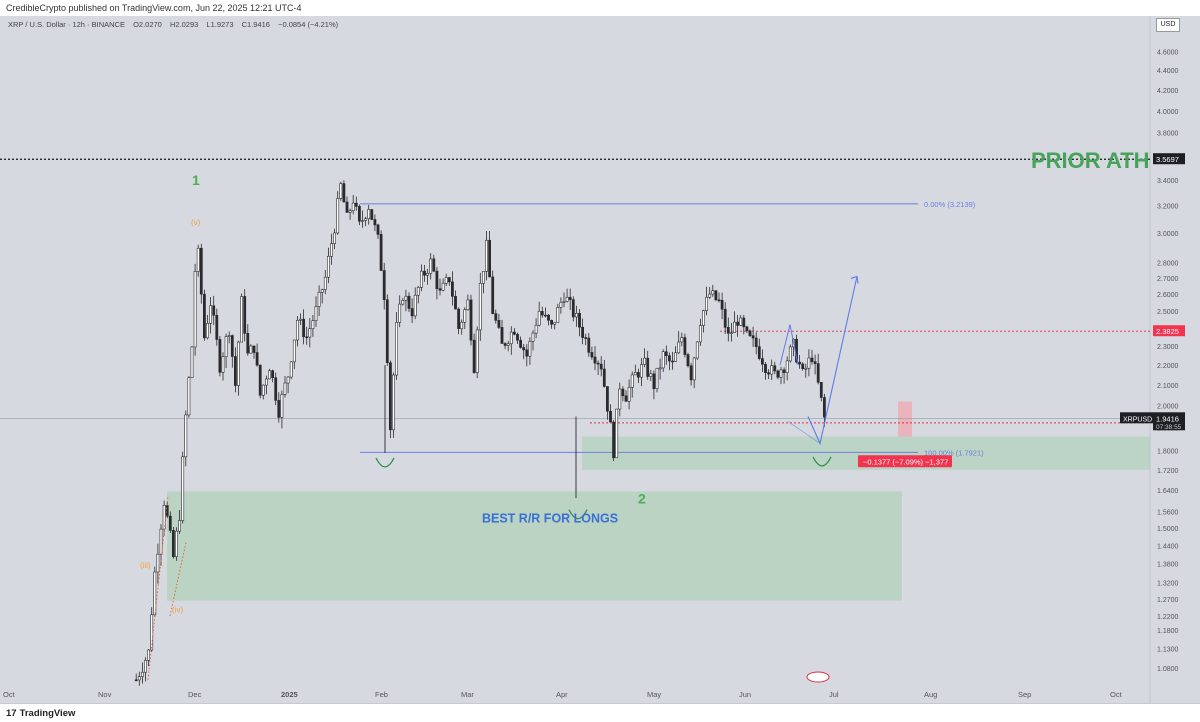  What do you see at coordinates (196, 180) in the screenshot?
I see `wave-1-label: 1` at bounding box center [196, 180].